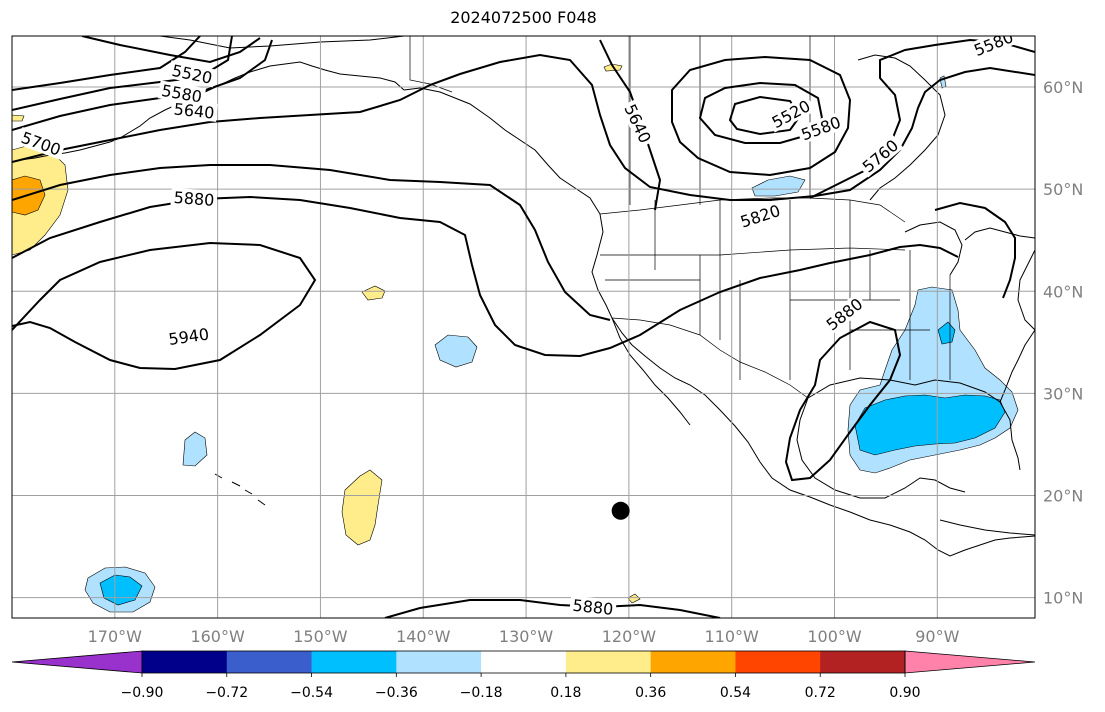 This screenshot has width=1105, height=712. What do you see at coordinates (1063, 87) in the screenshot?
I see `lat-label: 60°N` at bounding box center [1063, 87].